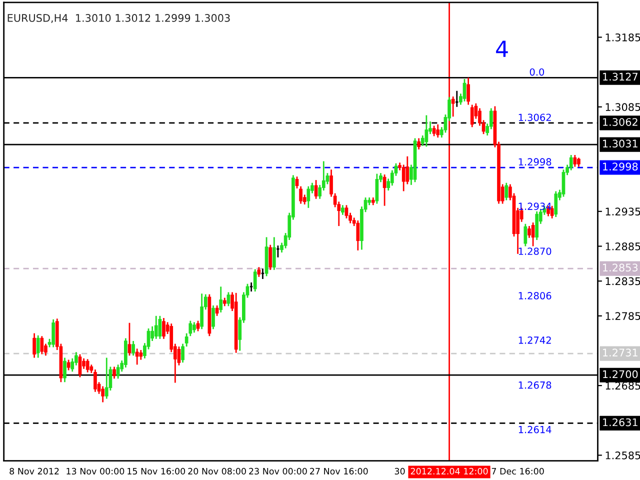 The image size is (640, 480). What do you see at coordinates (119, 18) in the screenshot?
I see `text: EURUSD,H4 1.3010 1.3012 1.2999 1.3003` at bounding box center [119, 18].